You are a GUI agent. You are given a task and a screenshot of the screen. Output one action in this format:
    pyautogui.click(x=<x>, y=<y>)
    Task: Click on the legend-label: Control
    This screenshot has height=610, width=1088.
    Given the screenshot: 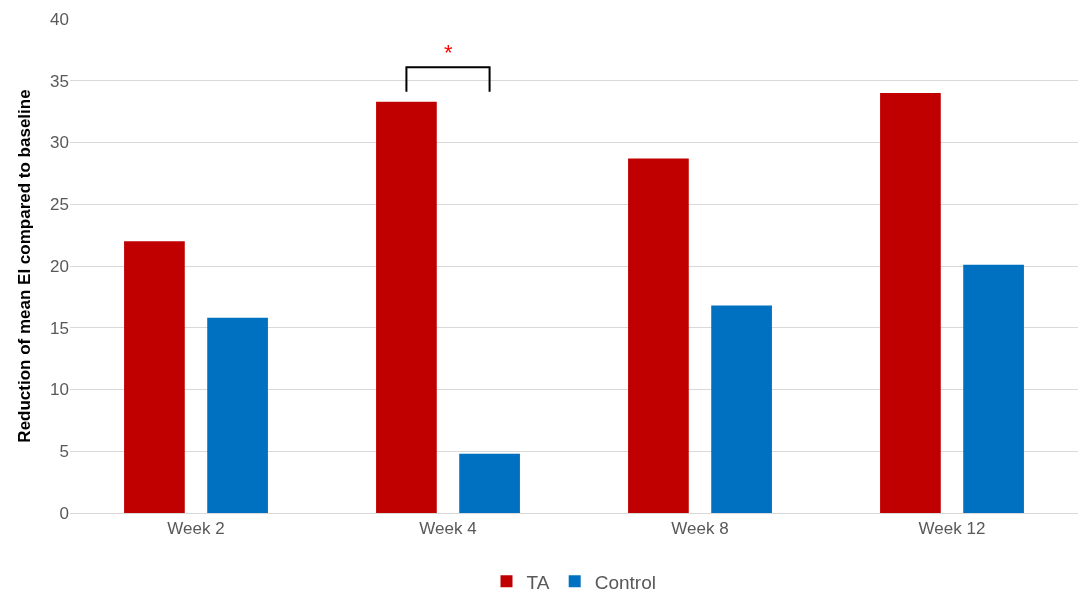 What is the action you would take?
    pyautogui.click(x=625, y=582)
    